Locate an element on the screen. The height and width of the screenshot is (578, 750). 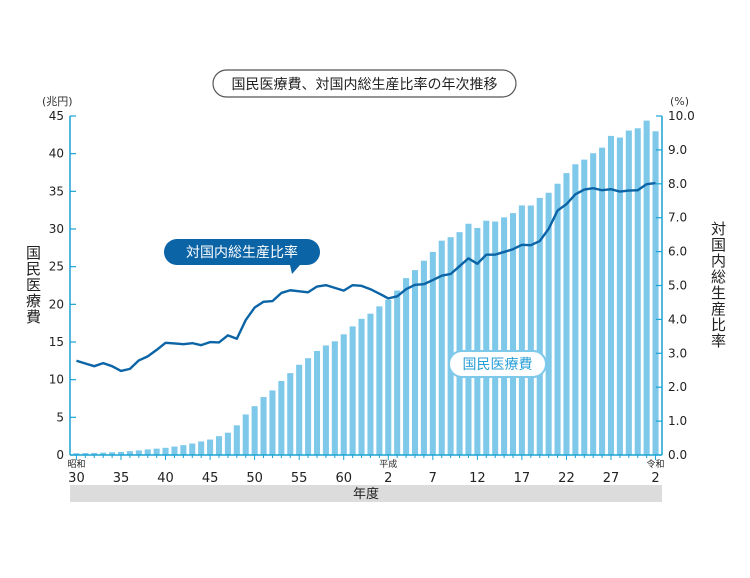
x-axis-title: 年度 is located at coordinates (366, 494).